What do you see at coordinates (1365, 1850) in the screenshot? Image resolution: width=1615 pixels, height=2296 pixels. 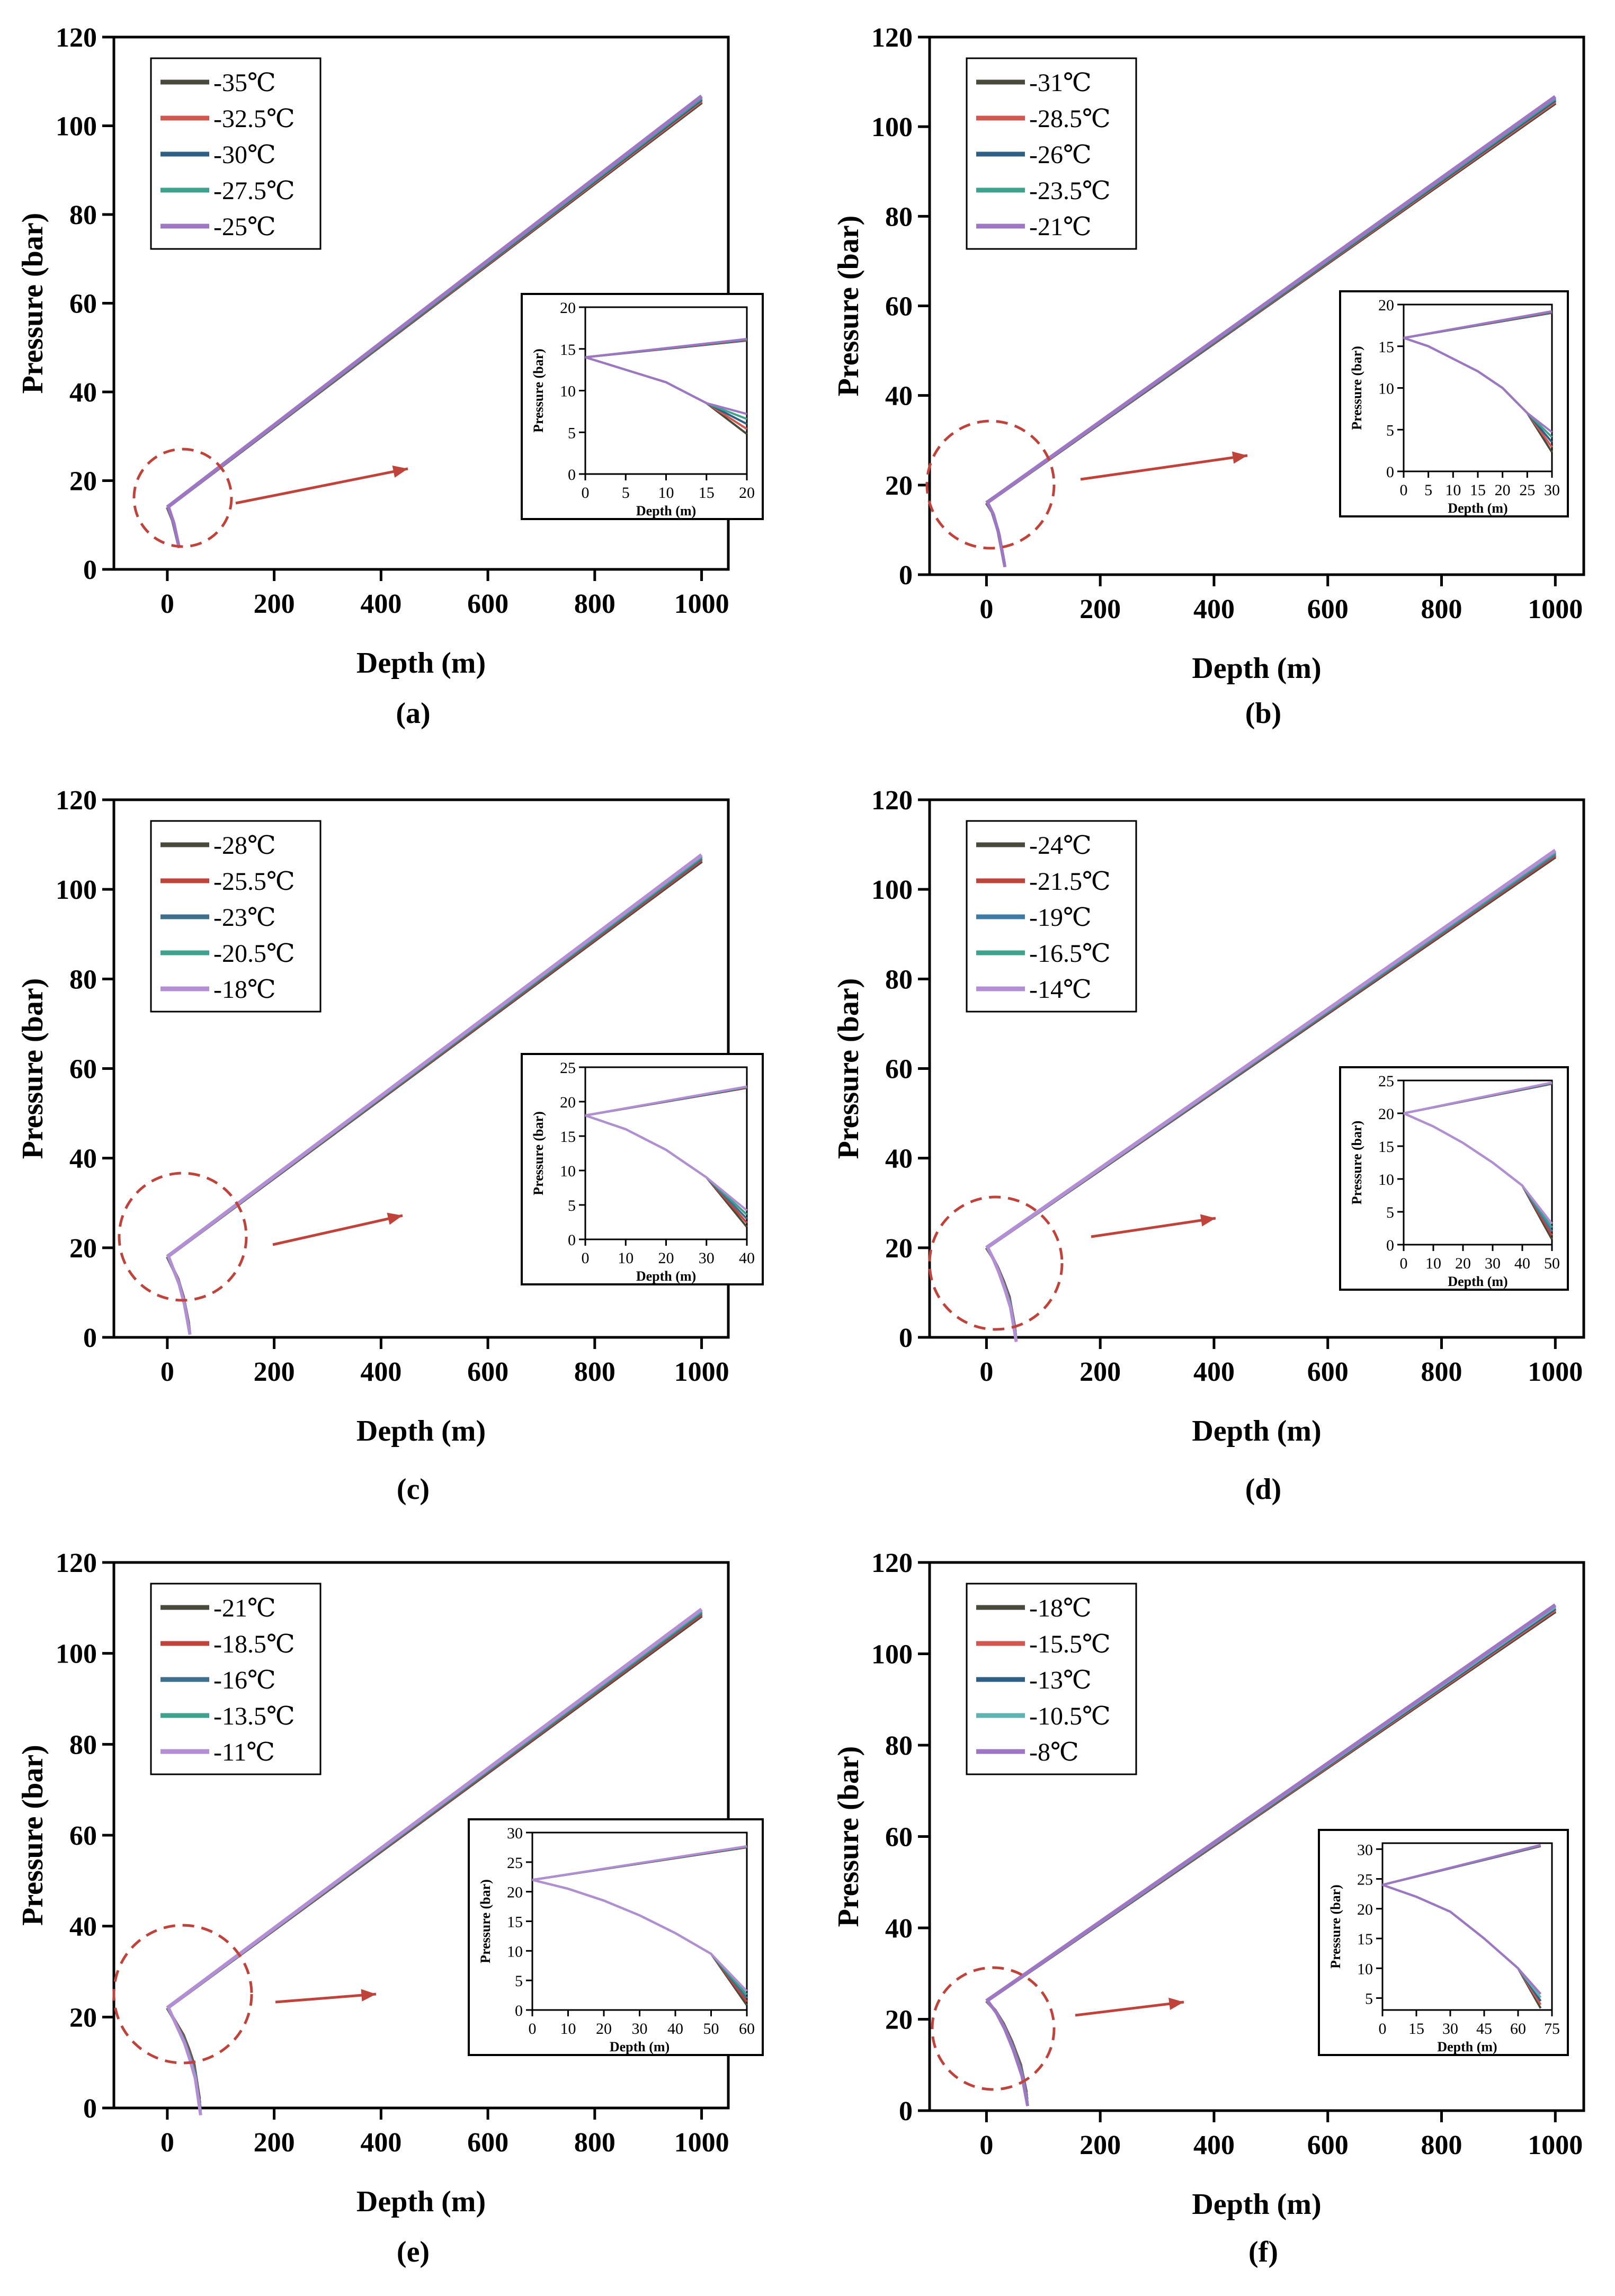 I see `inset-y-tick-label: 30` at bounding box center [1365, 1850].